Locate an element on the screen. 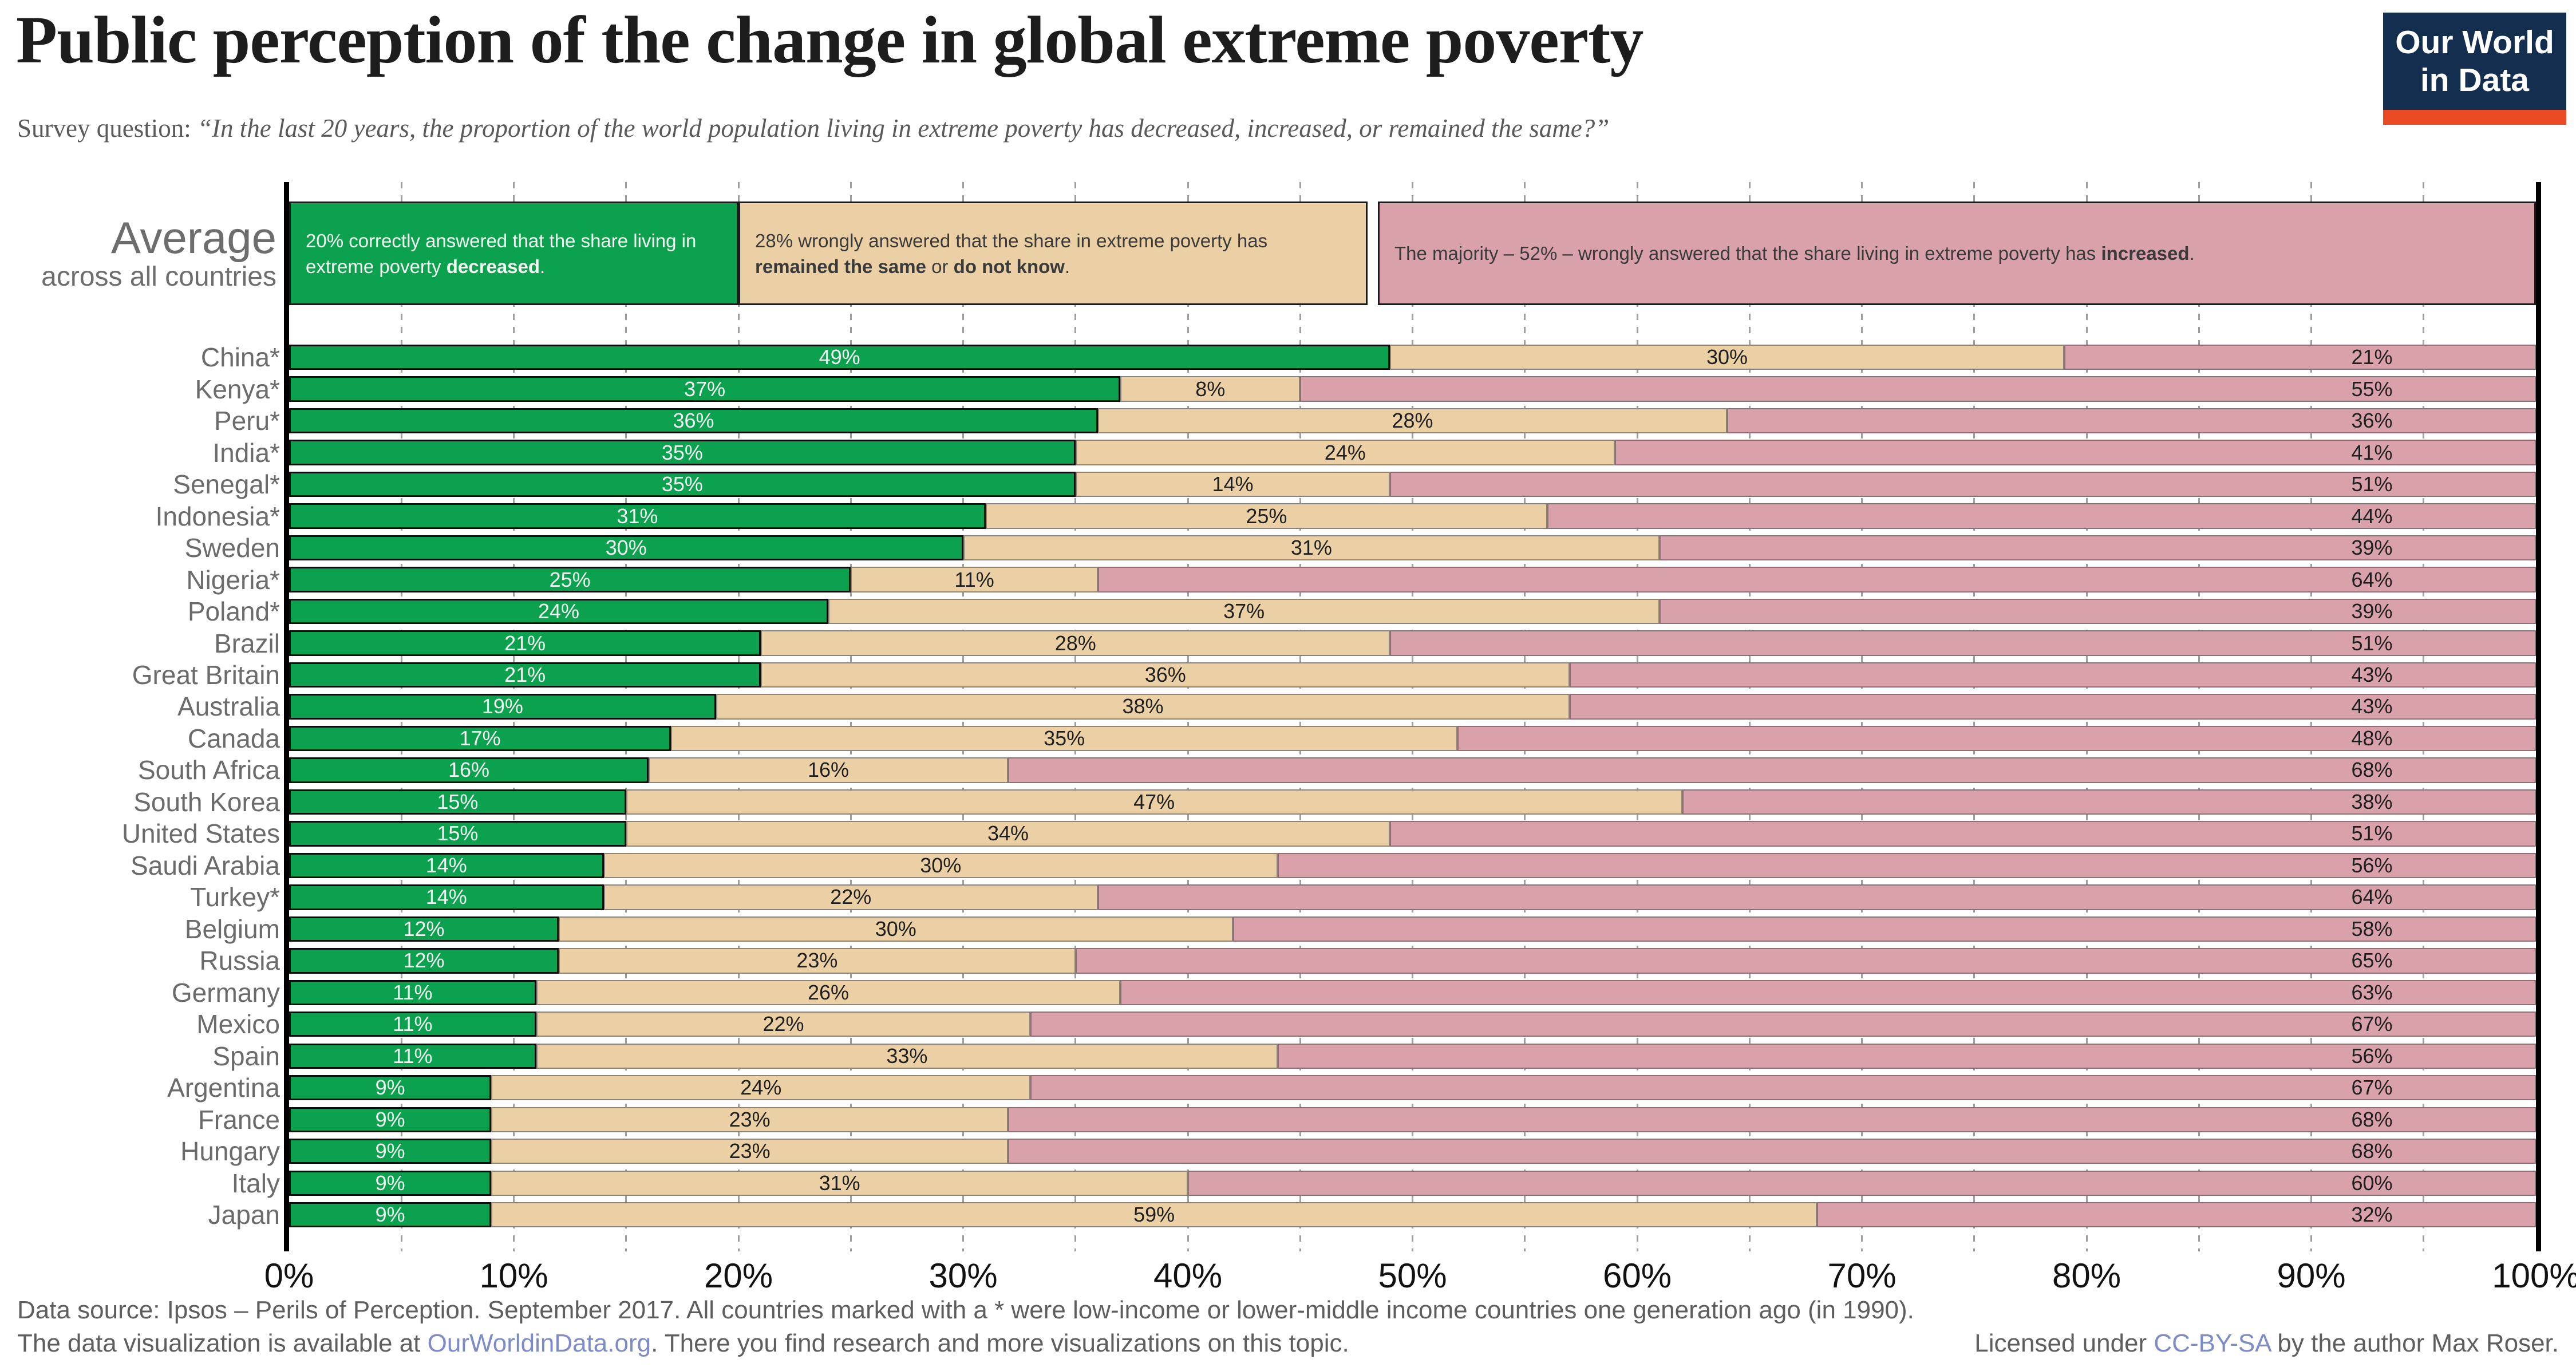 The height and width of the screenshot is (1367, 2576). bar-segment-same: 28% is located at coordinates (1075, 643).